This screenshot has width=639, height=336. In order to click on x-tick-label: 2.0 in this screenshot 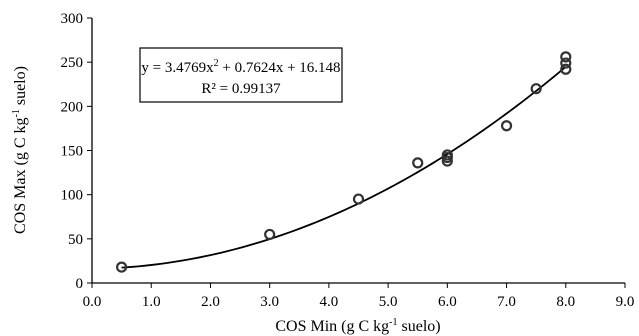, I will do `click(210, 302)`.